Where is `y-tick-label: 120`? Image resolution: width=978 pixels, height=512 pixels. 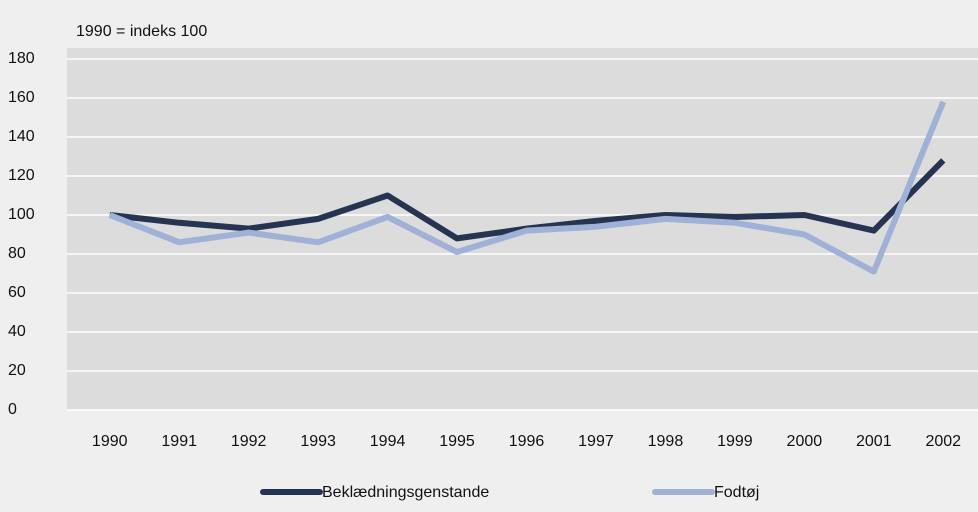 y-tick-label: 120 is located at coordinates (21, 175).